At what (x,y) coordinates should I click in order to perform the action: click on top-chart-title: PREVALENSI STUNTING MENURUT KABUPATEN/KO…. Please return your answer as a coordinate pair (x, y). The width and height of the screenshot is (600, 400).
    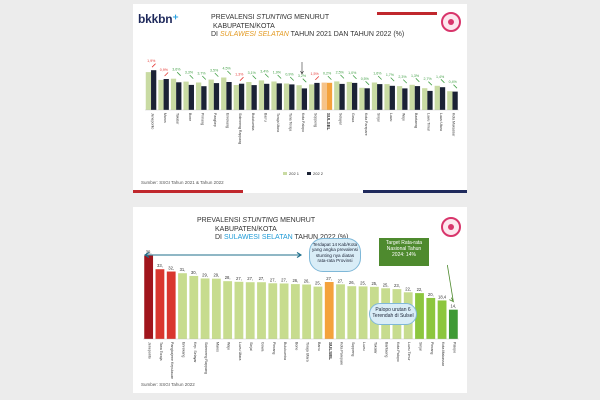
    Looking at the image, I should click on (307, 27).